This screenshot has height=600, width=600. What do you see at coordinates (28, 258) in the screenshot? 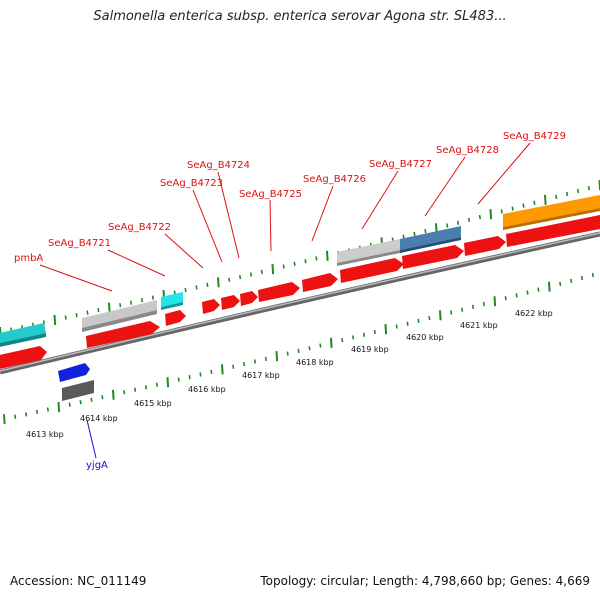
I see `gene-label-pmbA: pmbA` at bounding box center [28, 258].